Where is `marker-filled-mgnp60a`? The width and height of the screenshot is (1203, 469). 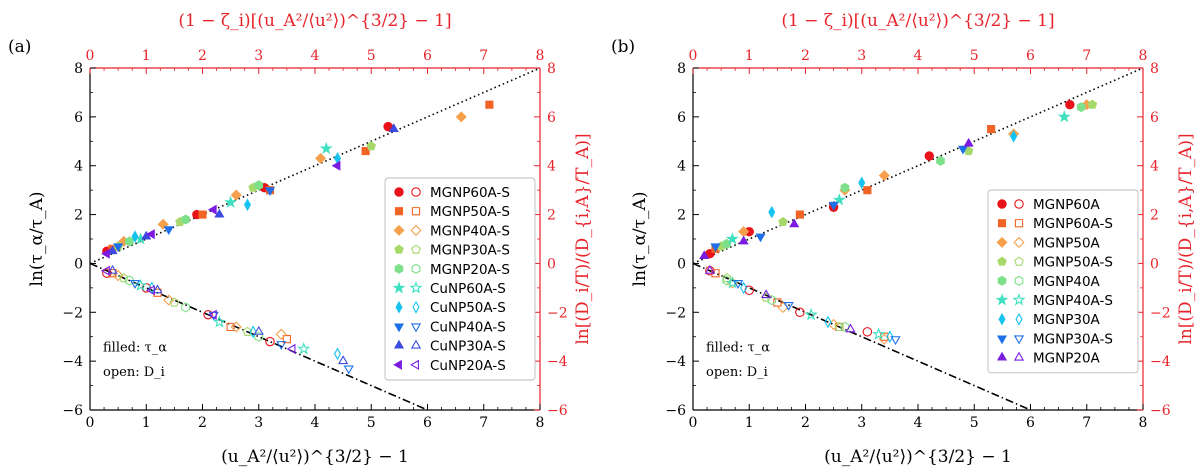
marker-filled-mgnp60a is located at coordinates (929, 156).